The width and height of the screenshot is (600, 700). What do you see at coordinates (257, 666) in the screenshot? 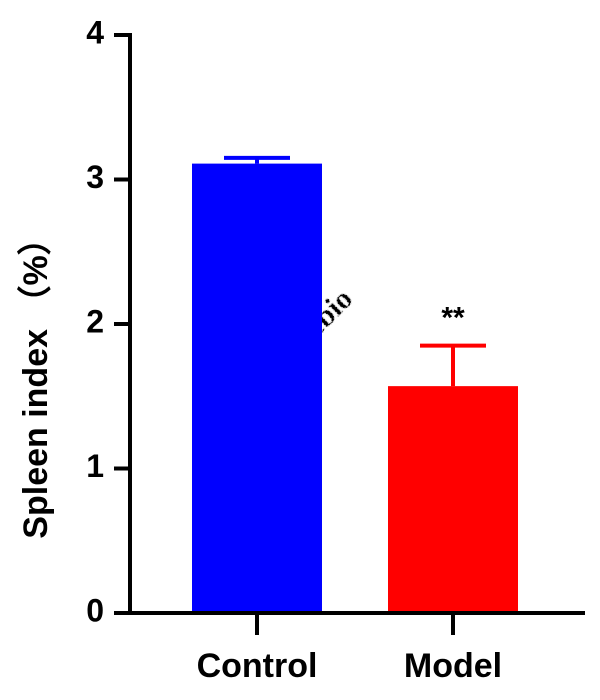
I see `x-tick-label: Control` at bounding box center [257, 666].